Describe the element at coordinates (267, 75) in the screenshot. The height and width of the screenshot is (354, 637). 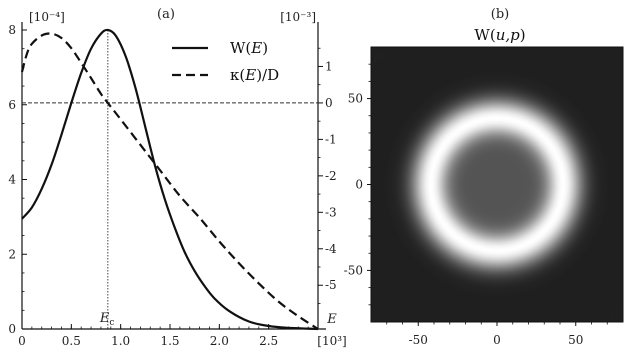
I see `legend-k-tail: )/D` at that location.